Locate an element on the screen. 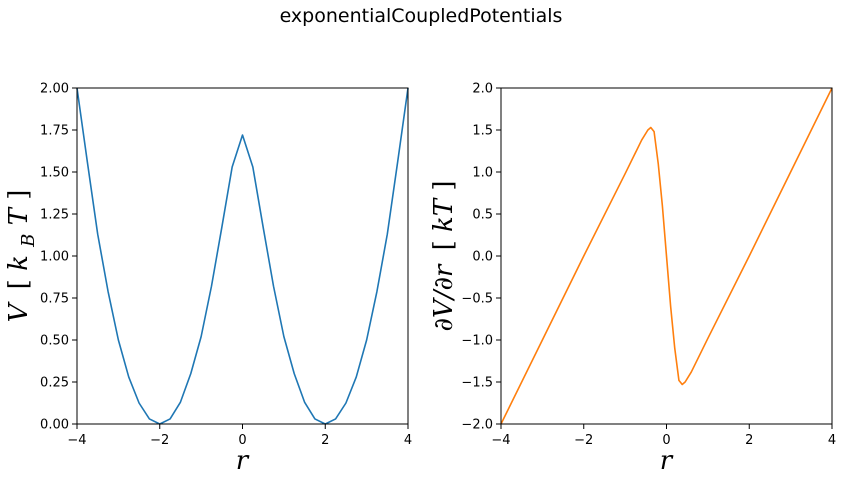  left-xtick-label: 2 is located at coordinates (325, 440).